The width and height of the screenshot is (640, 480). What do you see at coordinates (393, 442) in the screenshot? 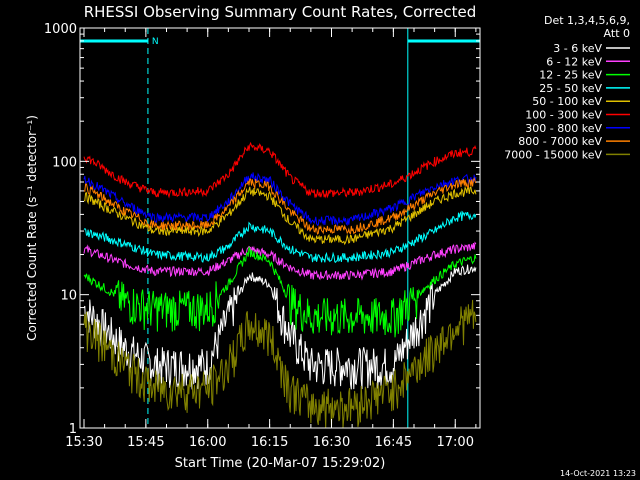
I see `x-tick-label-5: 16:45` at bounding box center [393, 442].